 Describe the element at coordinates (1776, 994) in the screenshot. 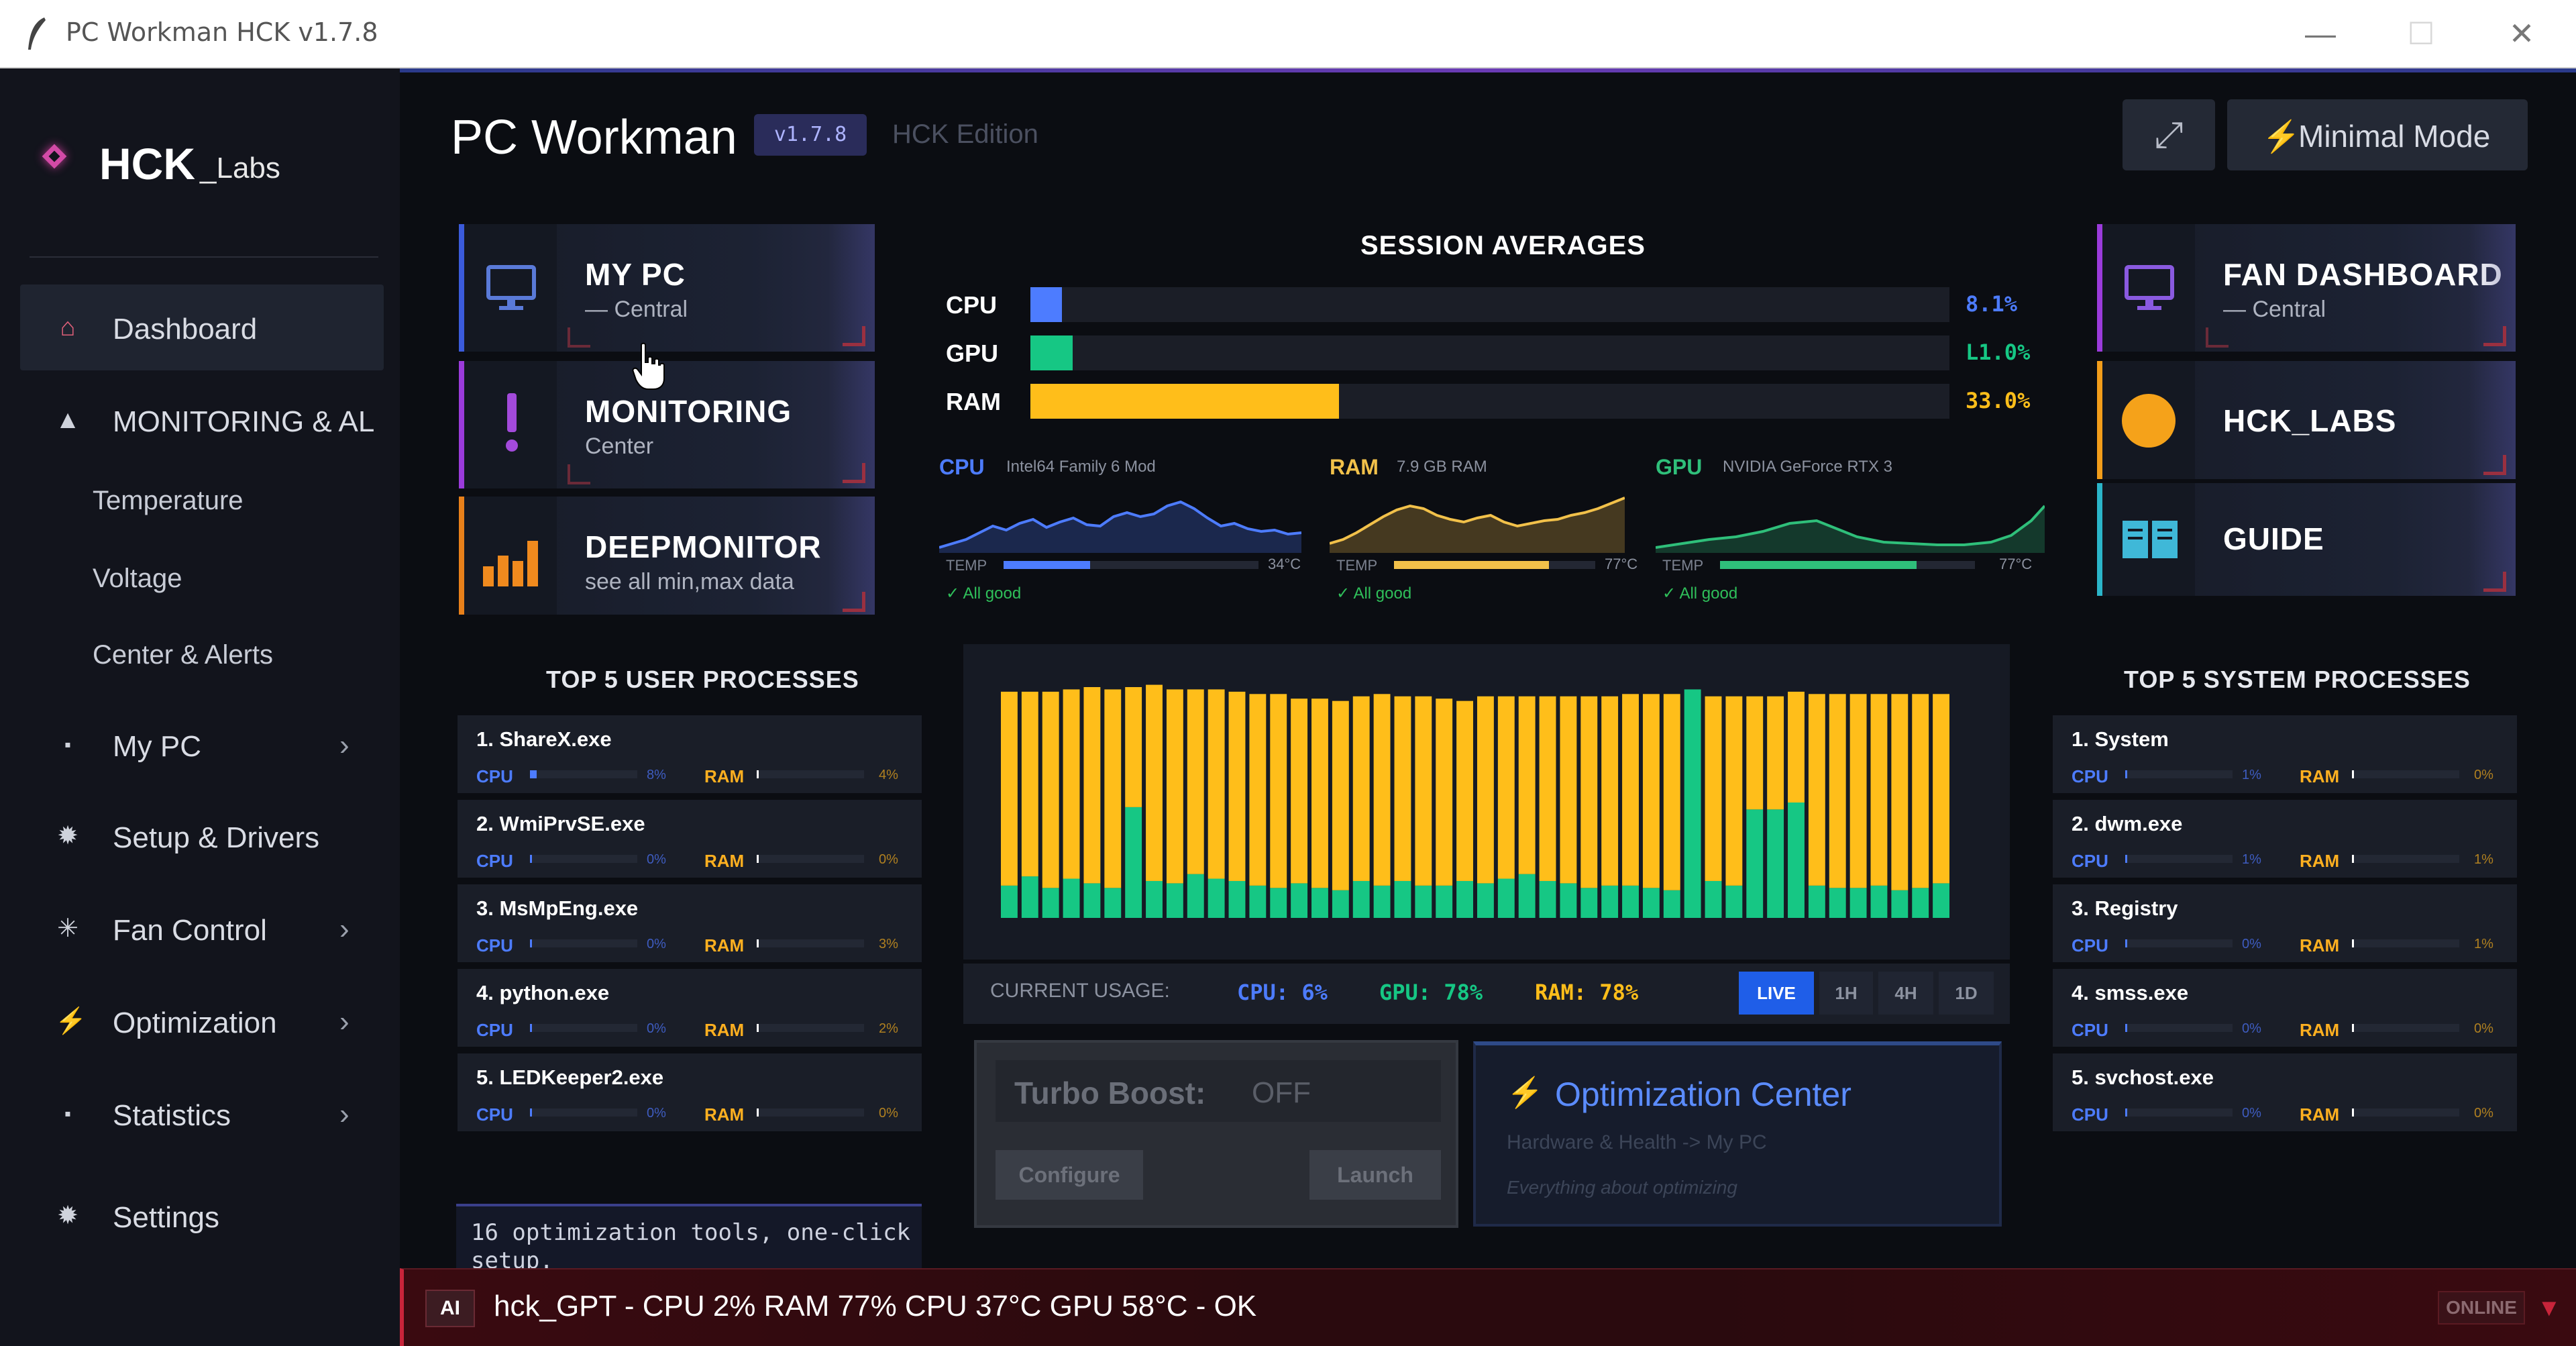

I see `range-live-button: LIVE` at that location.